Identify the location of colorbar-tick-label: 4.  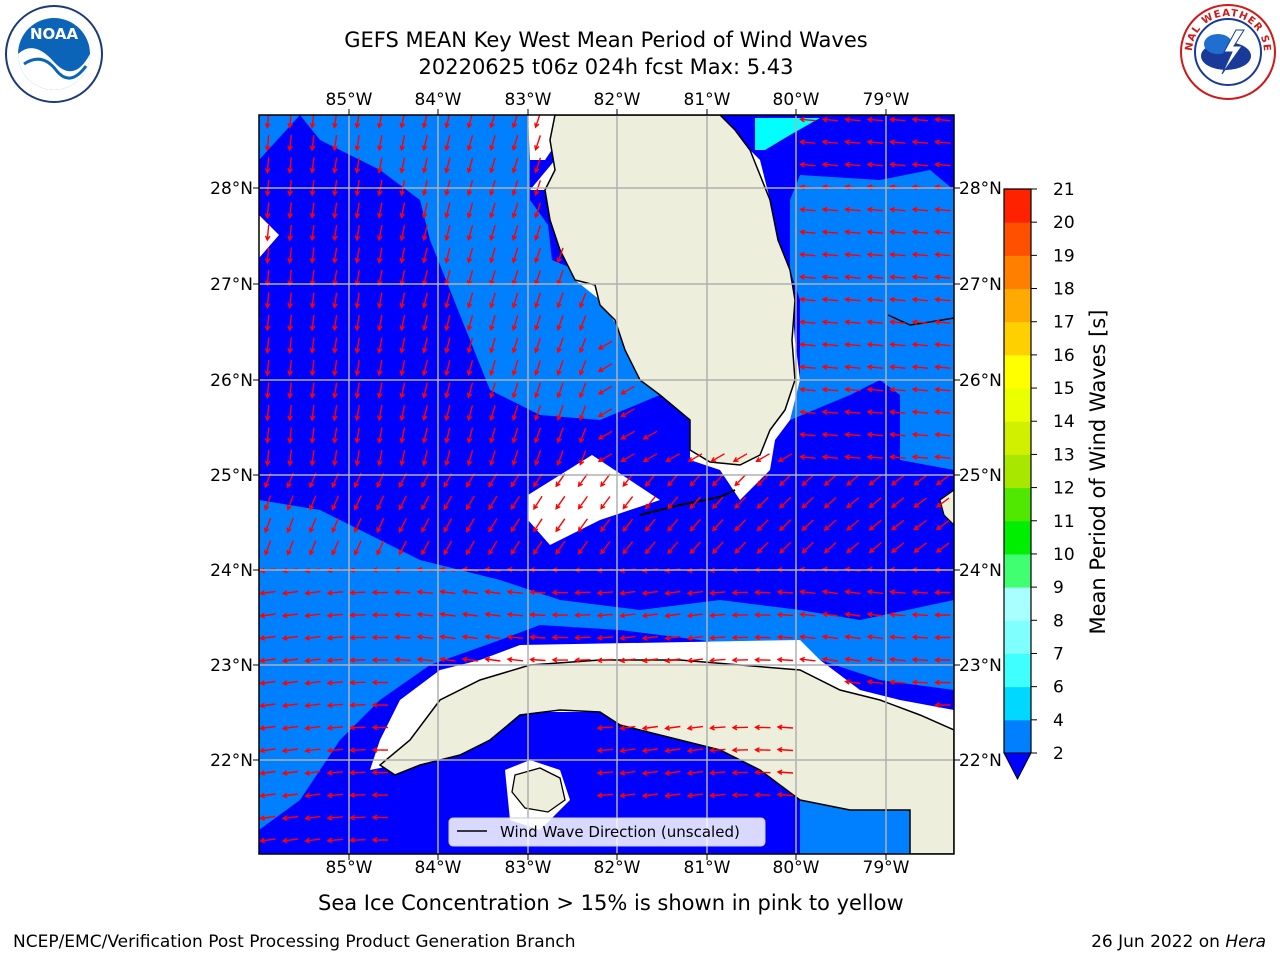
(1058, 721).